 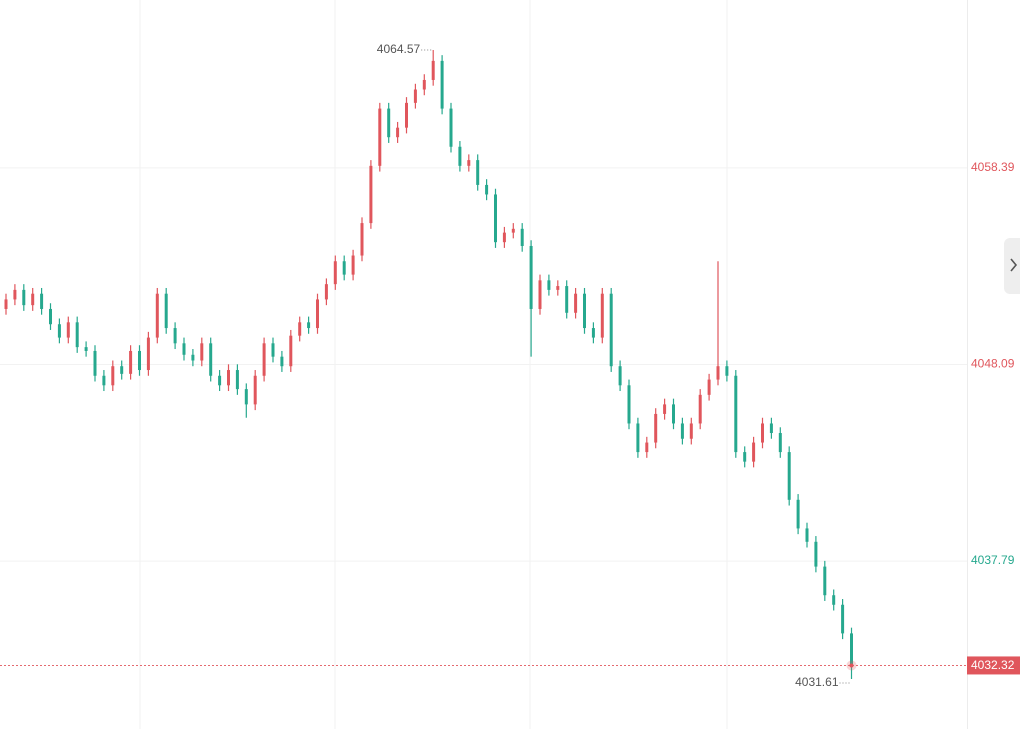 What do you see at coordinates (399, 49) in the screenshot?
I see `high-marker-label: 4064.57` at bounding box center [399, 49].